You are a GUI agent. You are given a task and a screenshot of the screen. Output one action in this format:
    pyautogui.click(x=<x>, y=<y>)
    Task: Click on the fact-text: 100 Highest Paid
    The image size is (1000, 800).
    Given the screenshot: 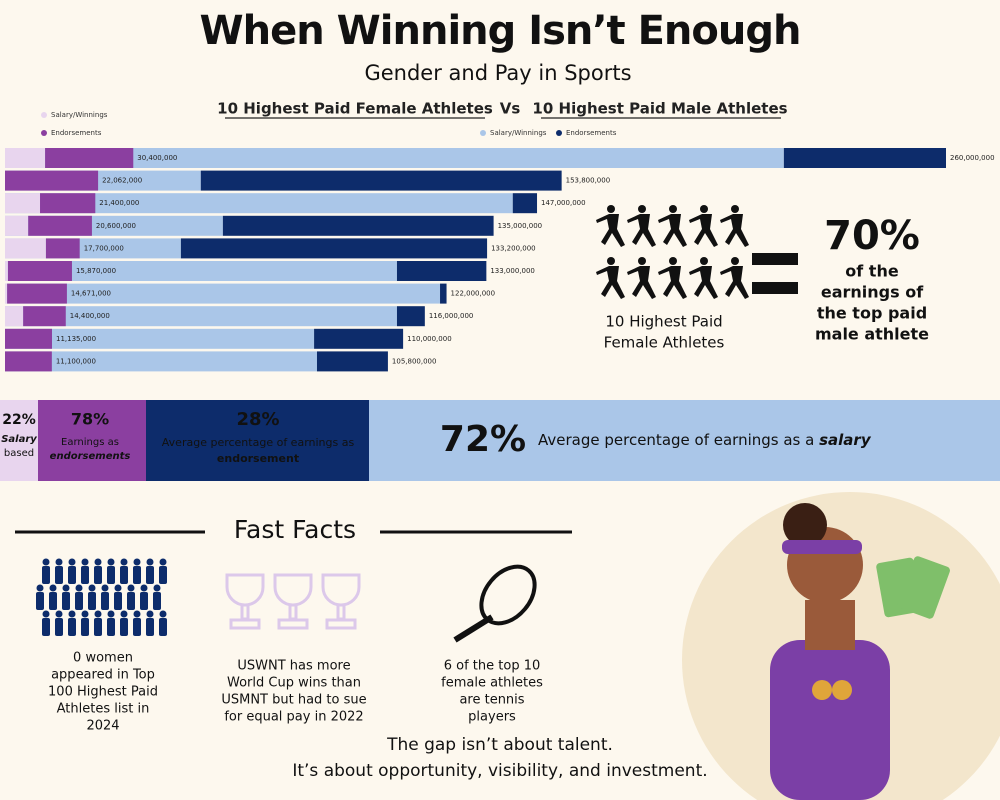 What is the action you would take?
    pyautogui.click(x=103, y=692)
    